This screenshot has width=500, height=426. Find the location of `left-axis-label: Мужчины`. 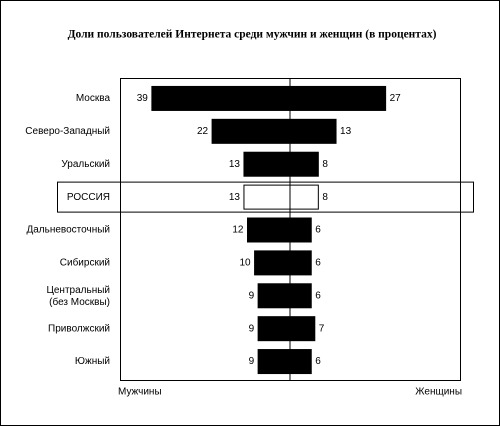

left-axis-label: Мужчины is located at coordinates (140, 392).